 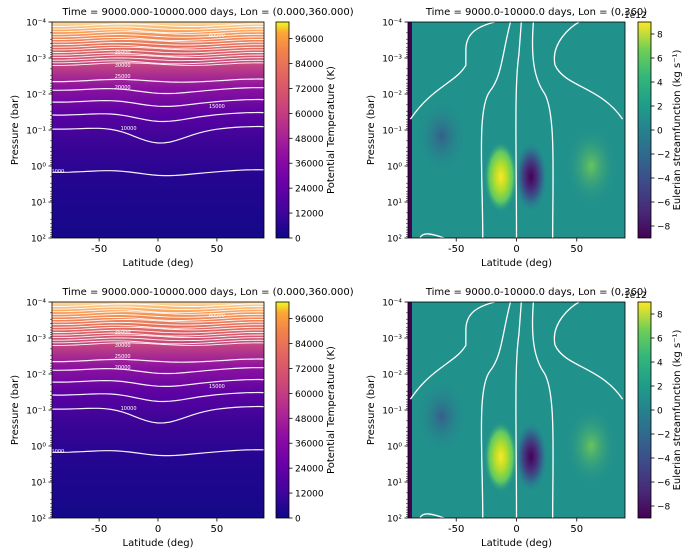 I want to click on colorbar-tick-label: 2, so click(x=660, y=108).